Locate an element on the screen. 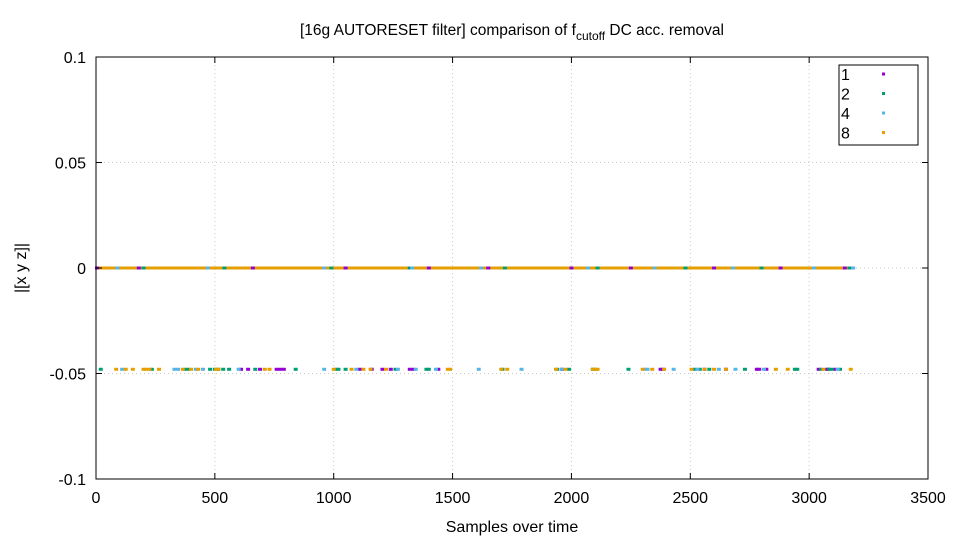 This screenshot has width=960, height=540. chart-title-prefix: [16g AUTORESET filter] comparison of f is located at coordinates (438, 30).